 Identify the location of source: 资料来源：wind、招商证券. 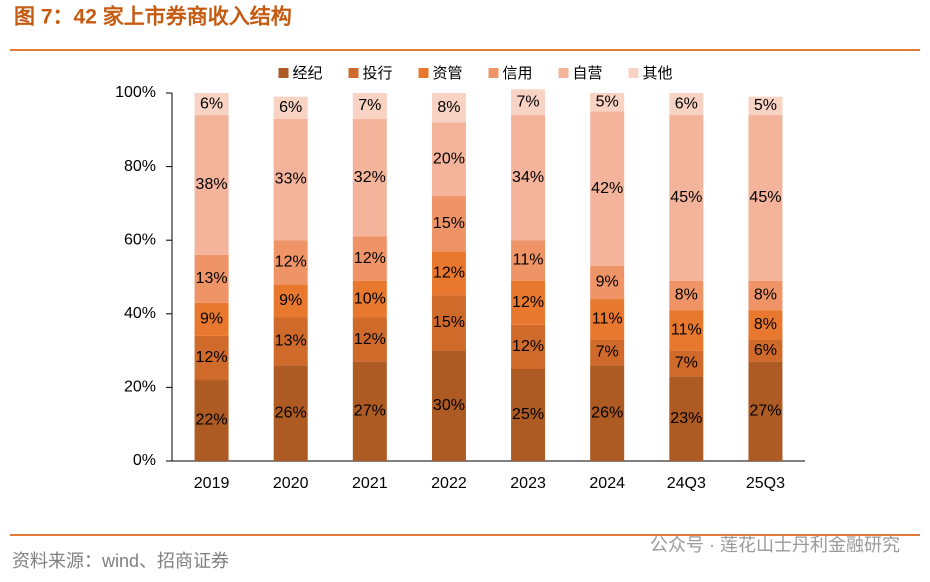
(120, 561).